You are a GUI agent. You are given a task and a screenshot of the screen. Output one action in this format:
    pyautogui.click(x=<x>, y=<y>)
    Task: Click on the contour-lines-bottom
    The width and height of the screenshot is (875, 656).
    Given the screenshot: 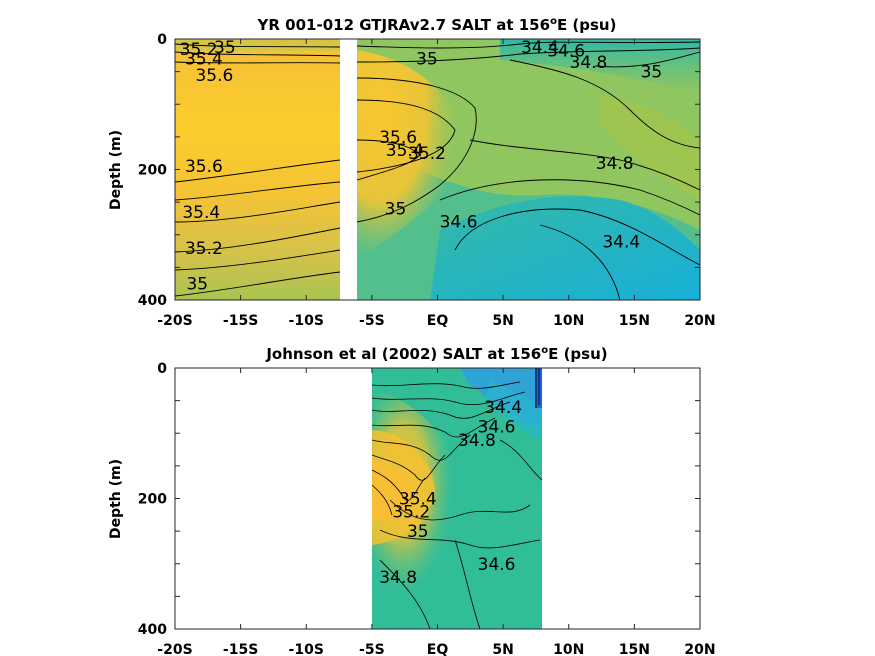 What is the action you would take?
    pyautogui.click(x=457, y=499)
    